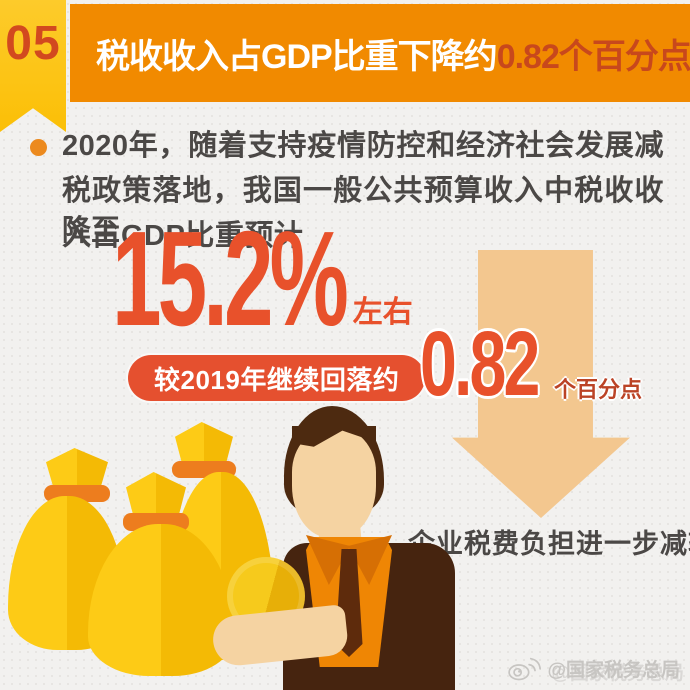 Image resolution: width=690 pixels, height=690 pixels. I want to click on comparison-badge-label: 较2019年继续回落约, so click(277, 379).